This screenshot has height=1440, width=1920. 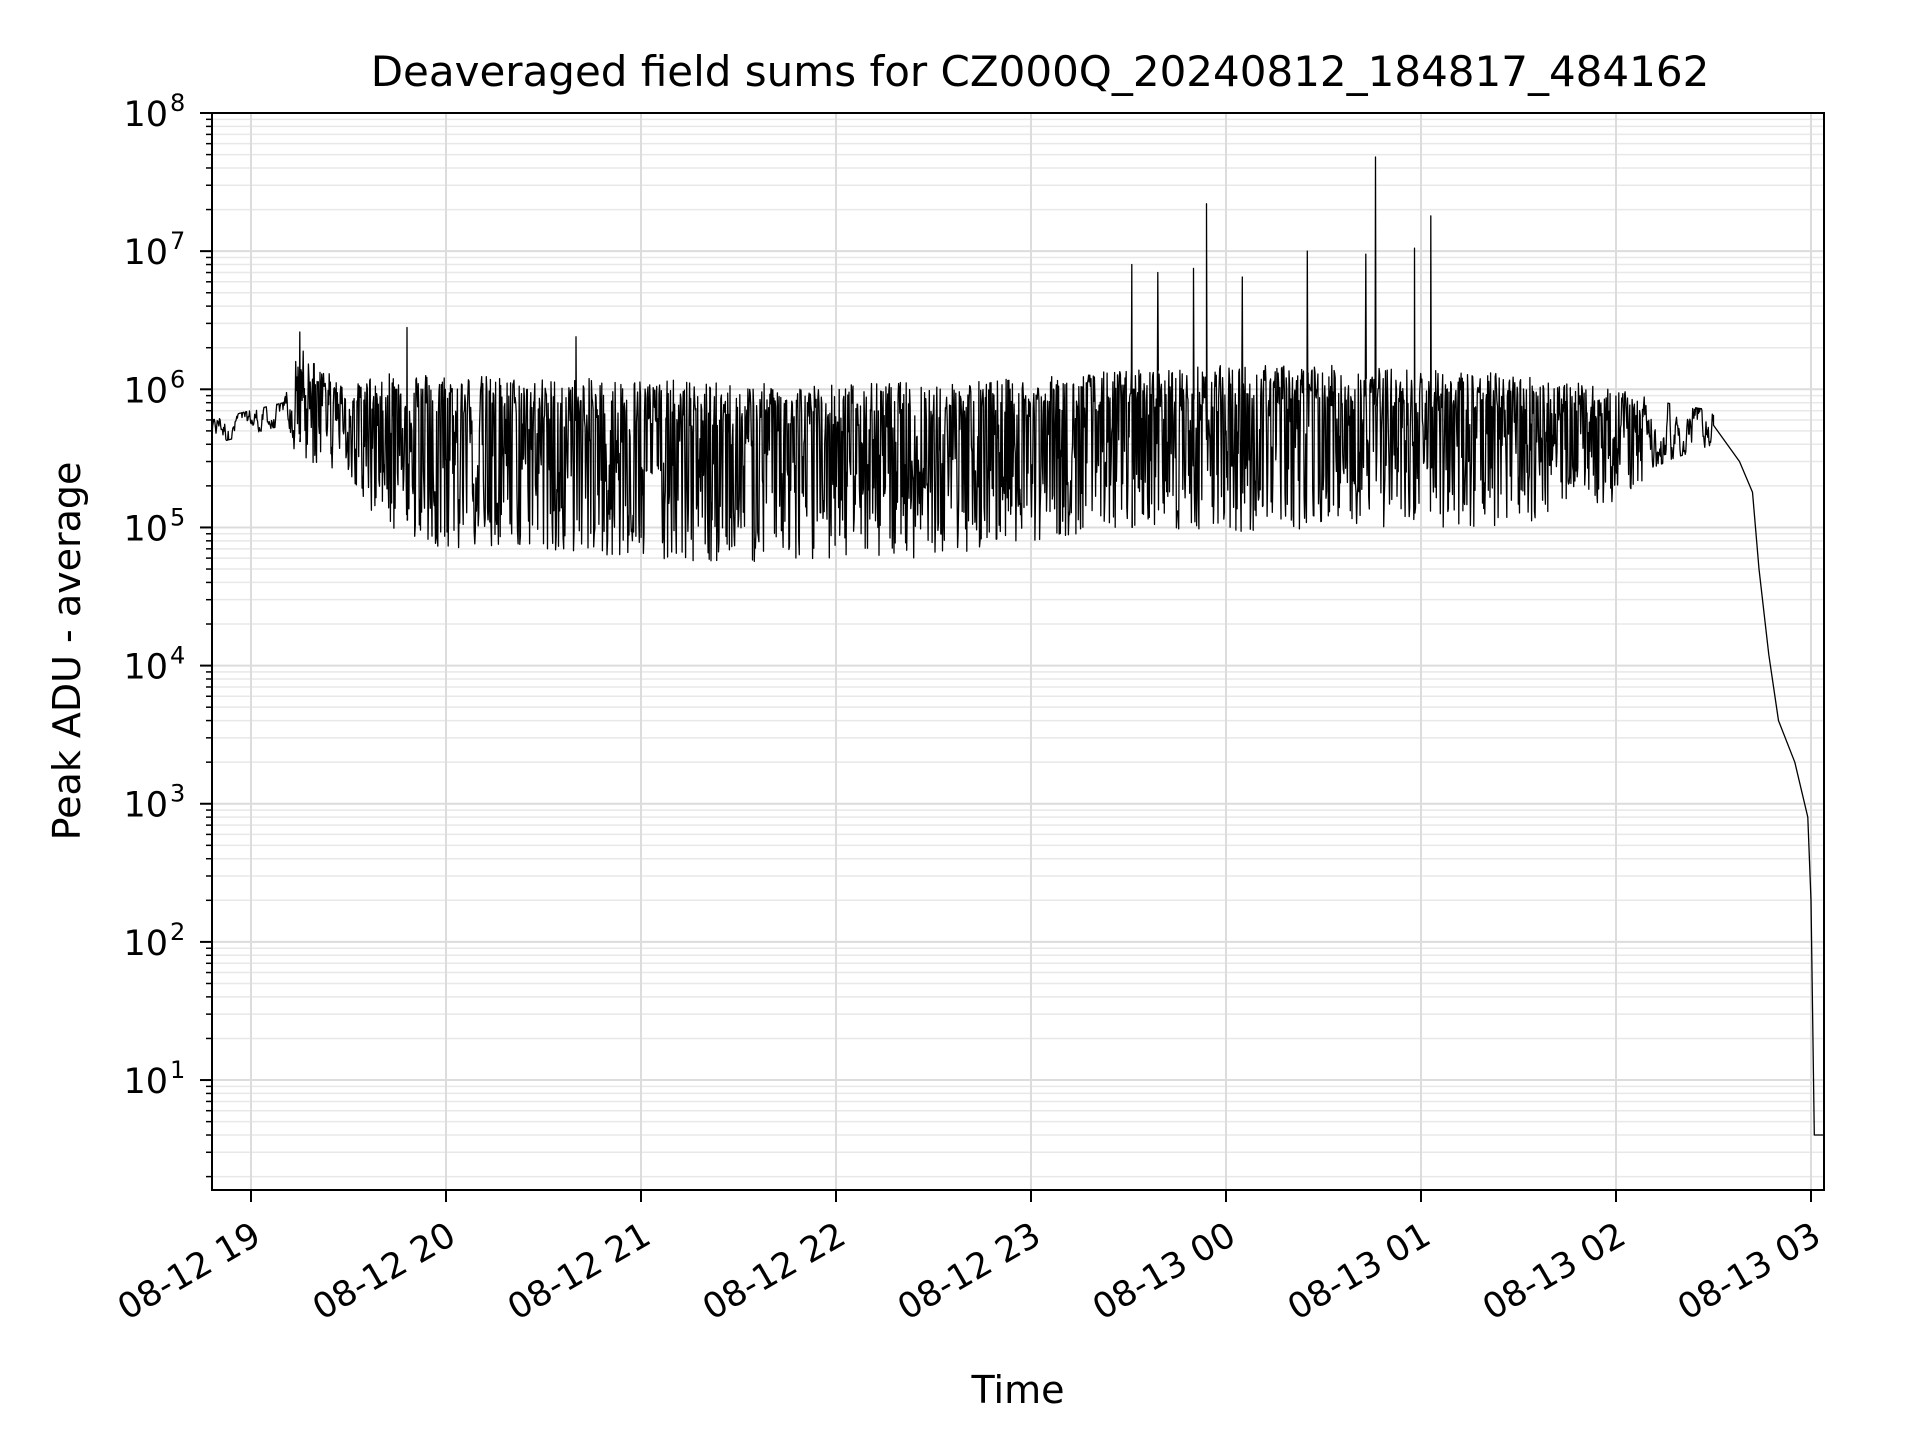 I want to click on x-tick-label: 08-13 01, so click(x=1359, y=1271).